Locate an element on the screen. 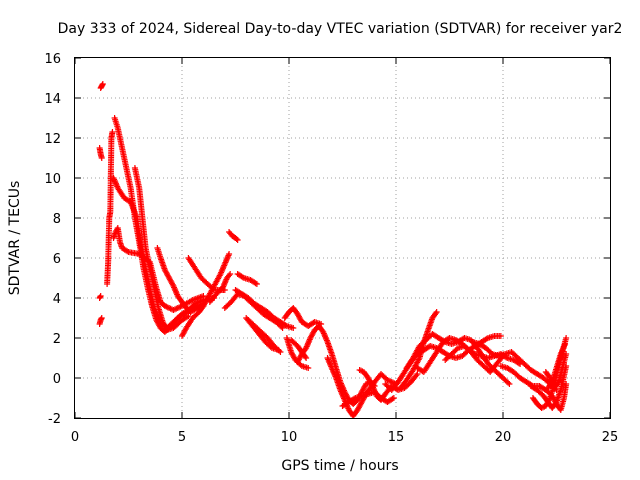  y-tick-label: 0 is located at coordinates (57, 379).